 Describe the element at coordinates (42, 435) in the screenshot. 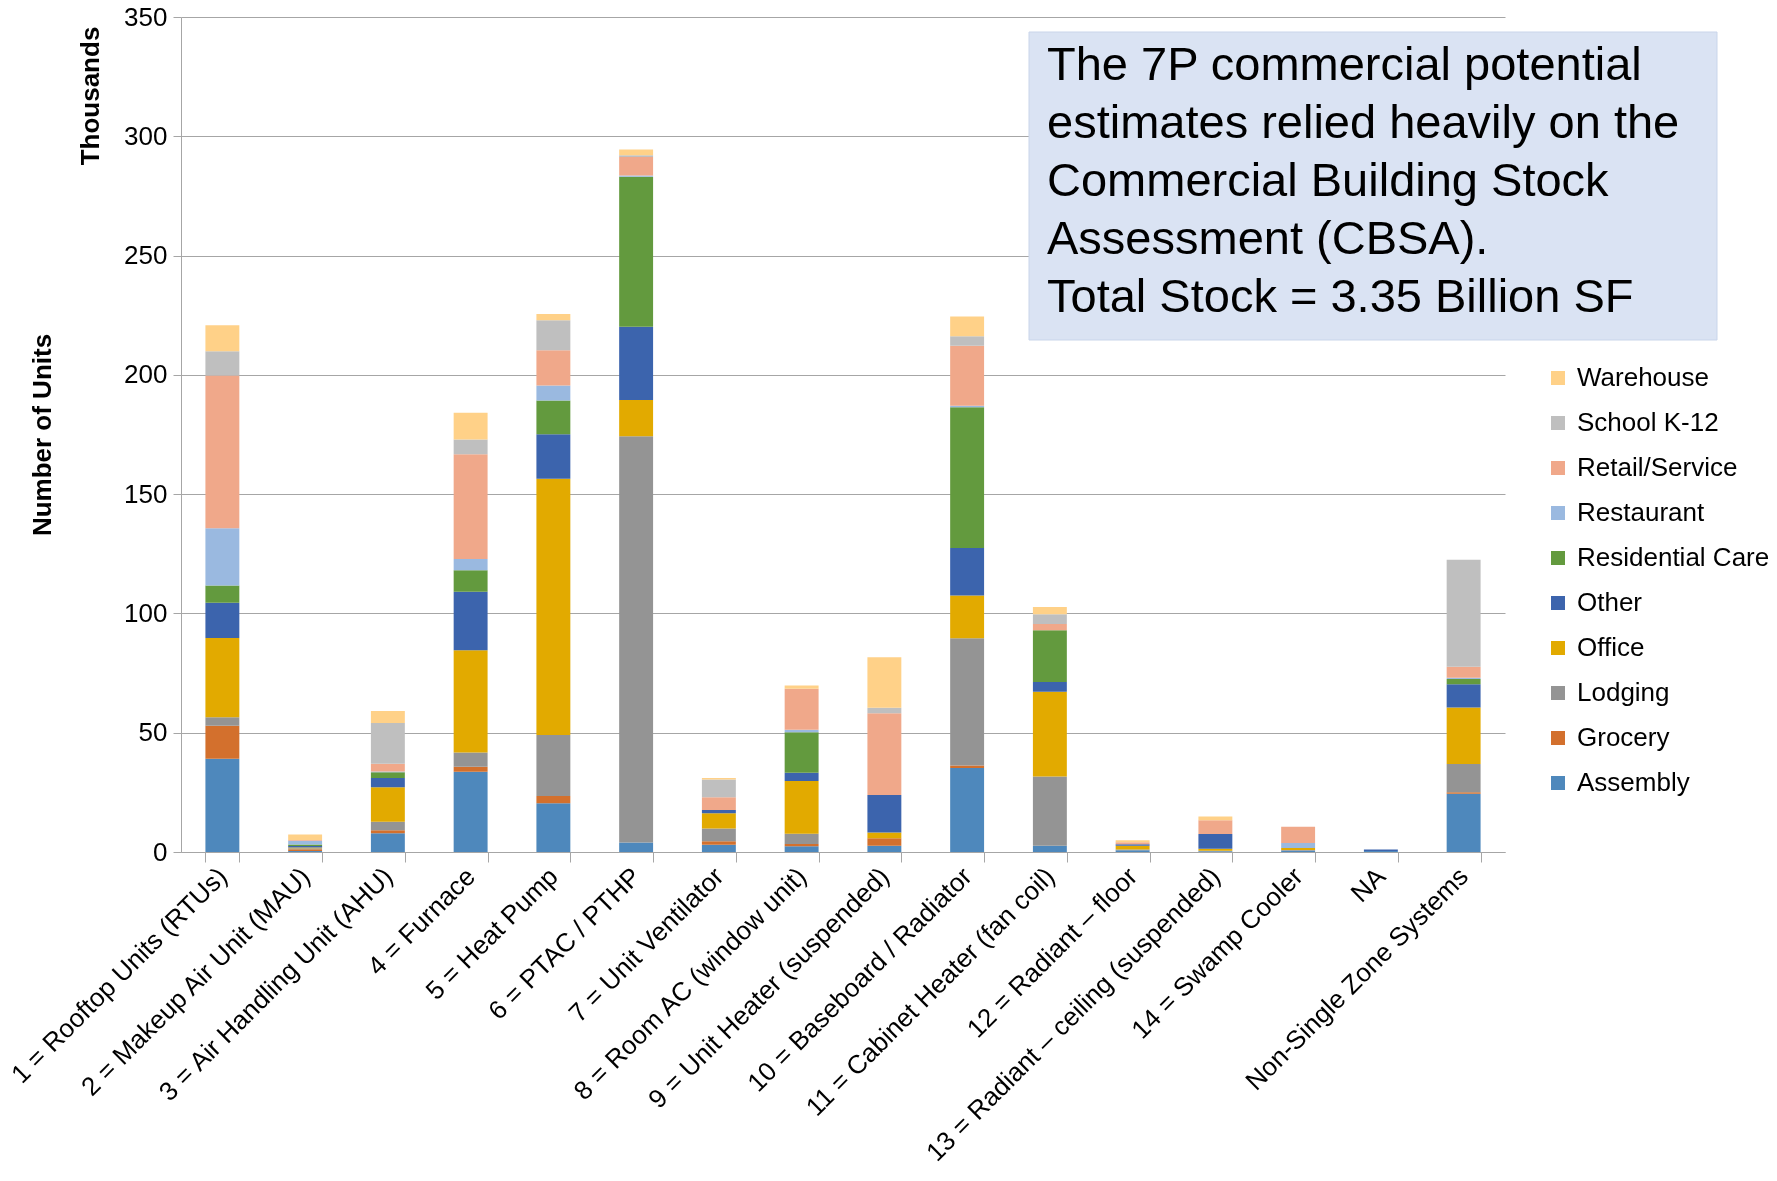

I see `y-axis-title: Number of Units` at that location.